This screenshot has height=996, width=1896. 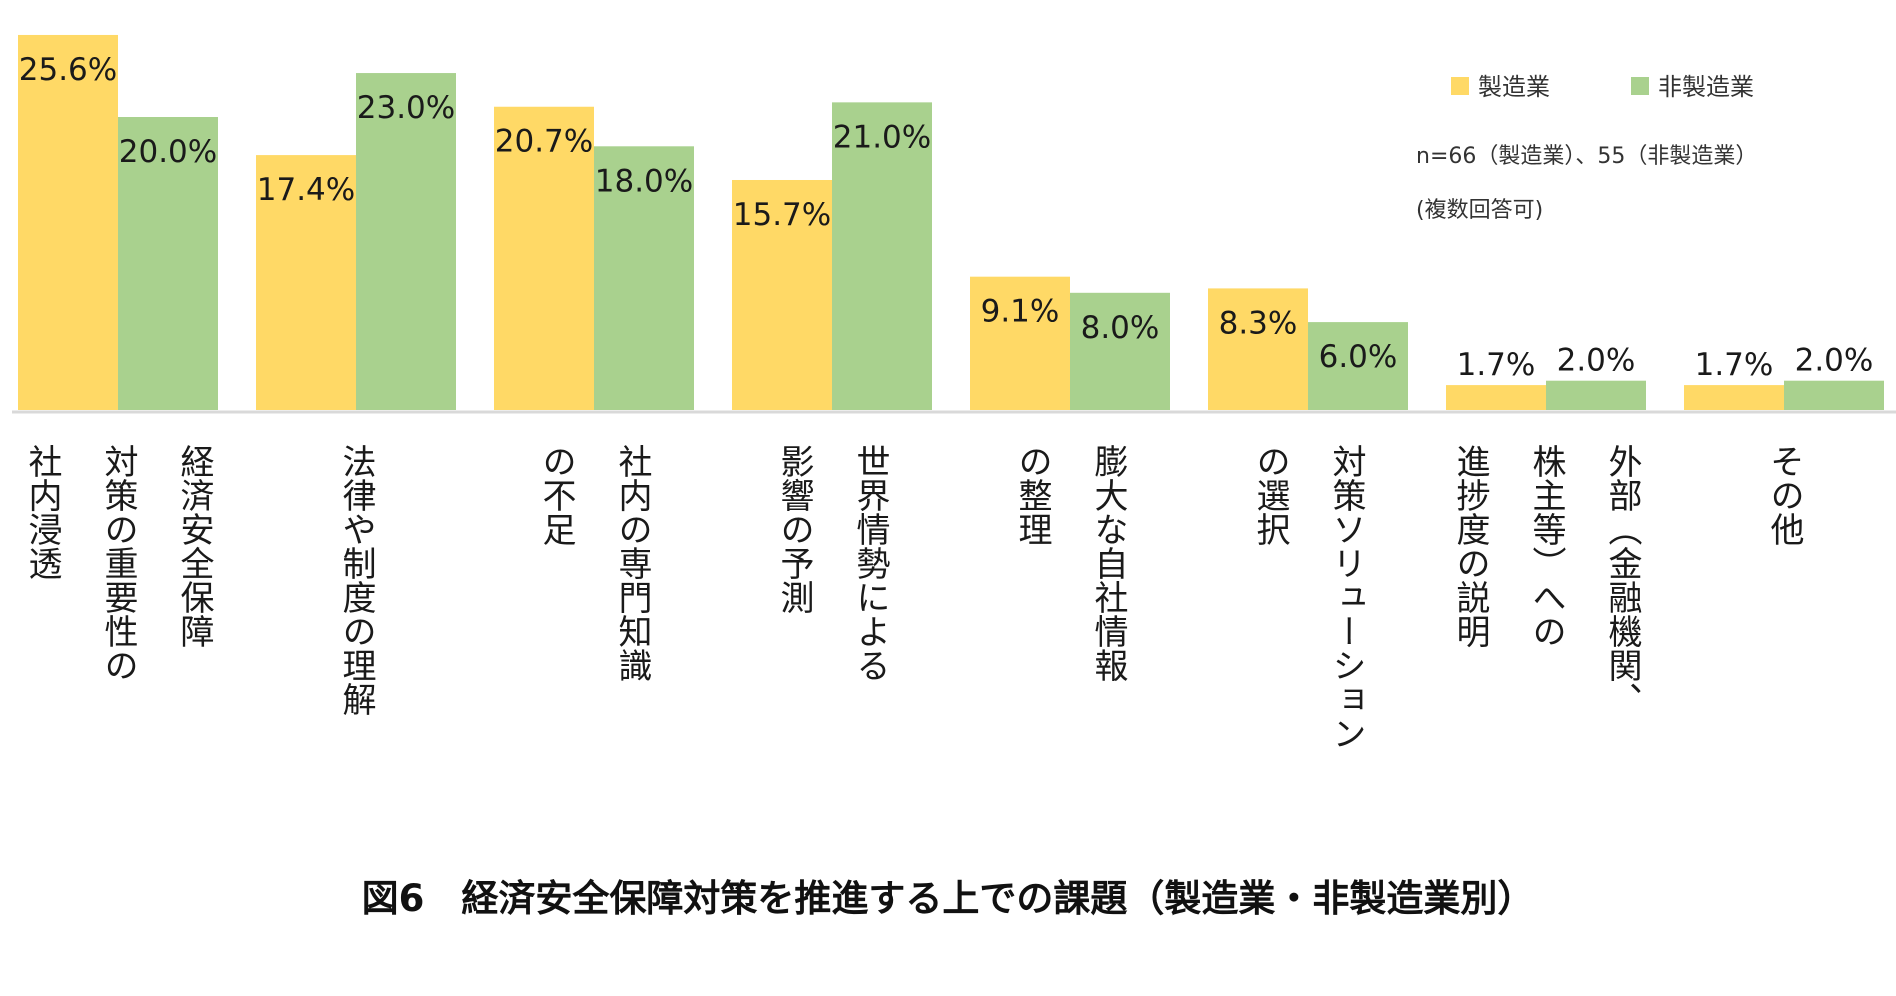 I want to click on value-label-manufacturing-5: 8.3%, so click(x=1258, y=323).